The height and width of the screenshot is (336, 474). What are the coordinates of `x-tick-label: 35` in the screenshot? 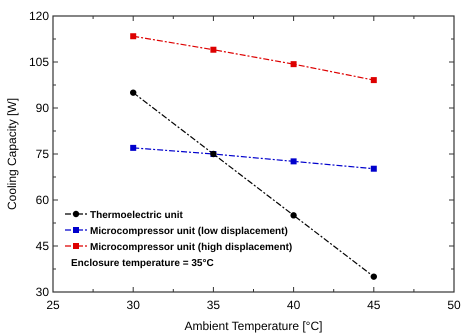 It's located at (213, 305).